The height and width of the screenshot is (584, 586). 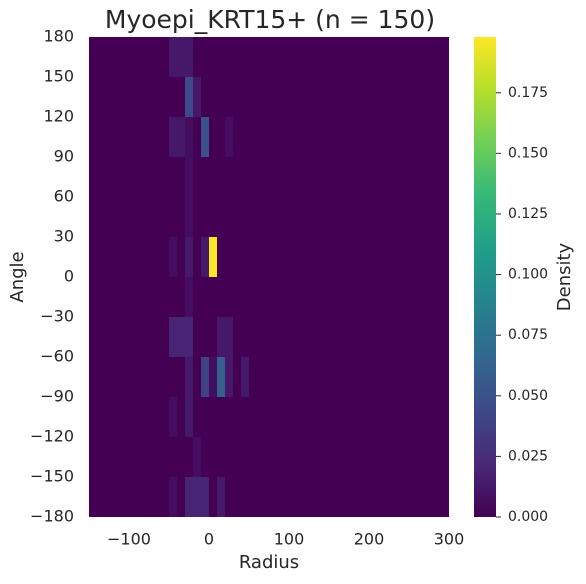 I want to click on y-tick-label: −30, so click(x=57, y=316).